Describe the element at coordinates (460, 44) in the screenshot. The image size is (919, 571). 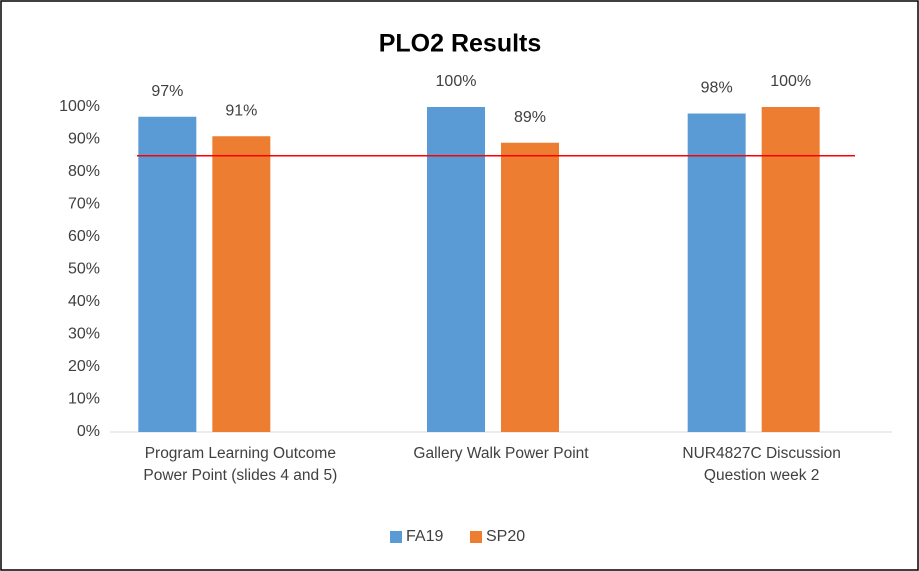
I see `chart-title: PLO2 Results` at that location.